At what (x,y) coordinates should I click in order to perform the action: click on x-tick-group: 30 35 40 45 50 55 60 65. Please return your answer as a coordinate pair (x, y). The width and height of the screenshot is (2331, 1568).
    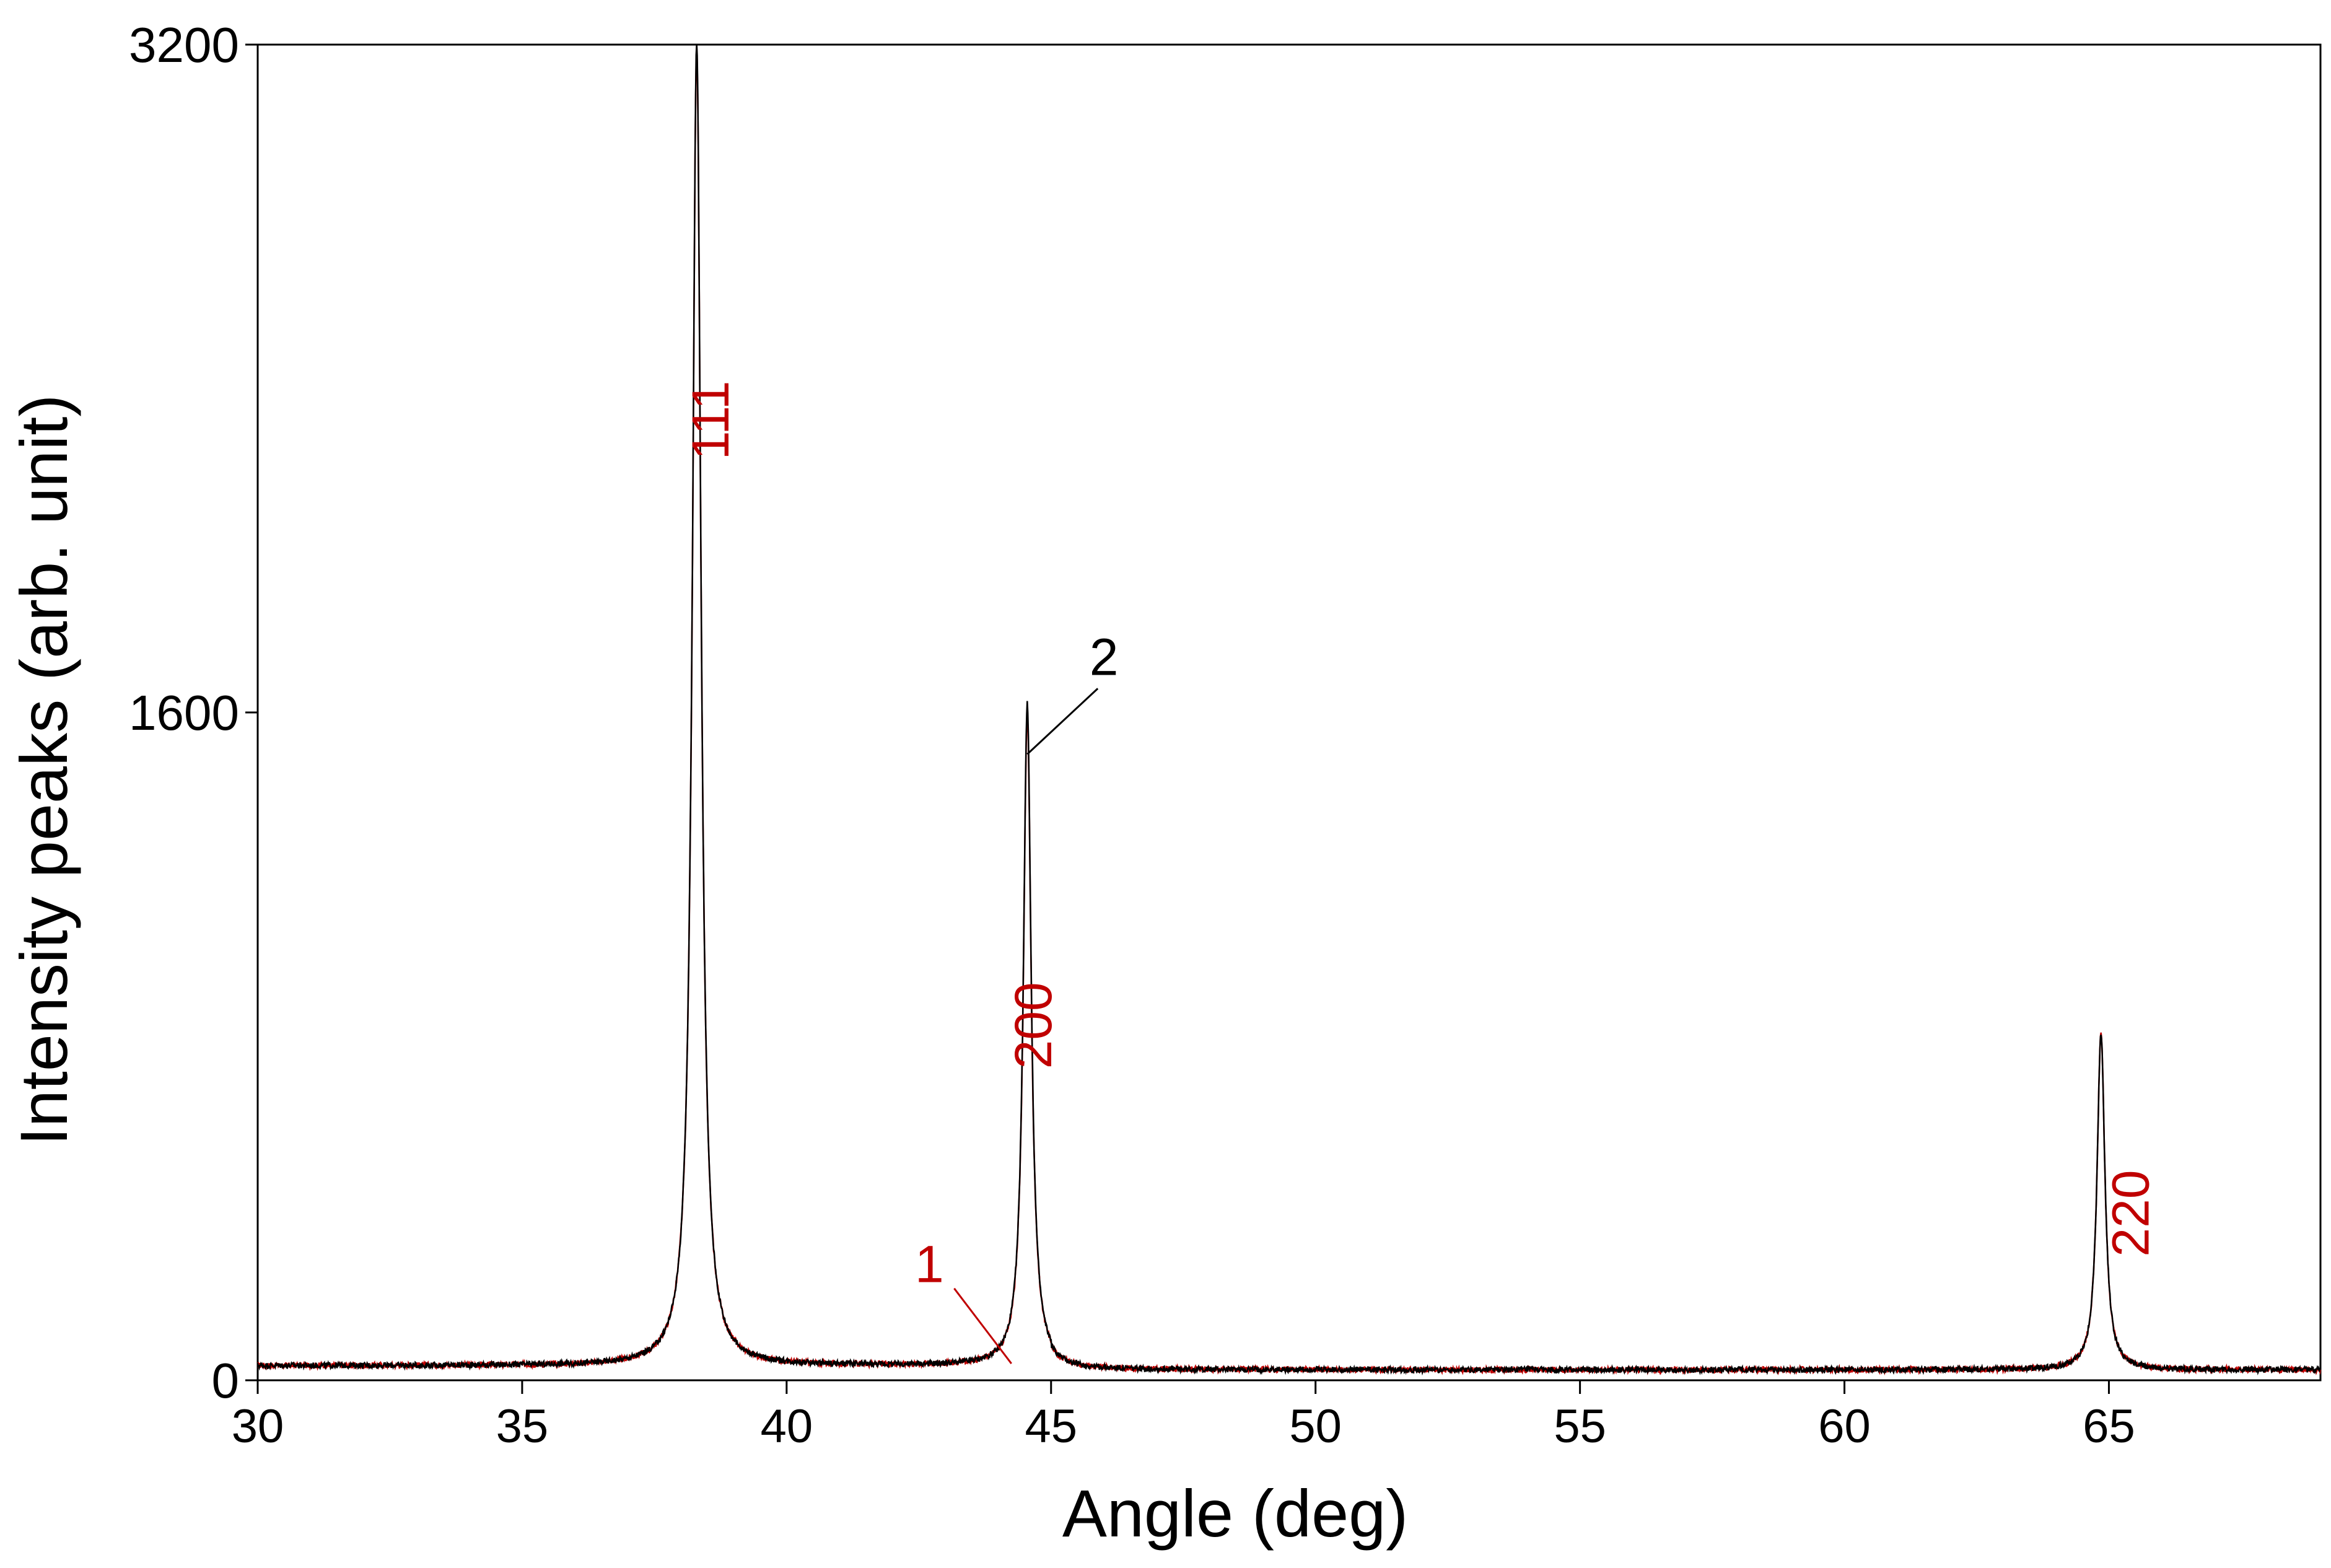
    Looking at the image, I should click on (1183, 1416).